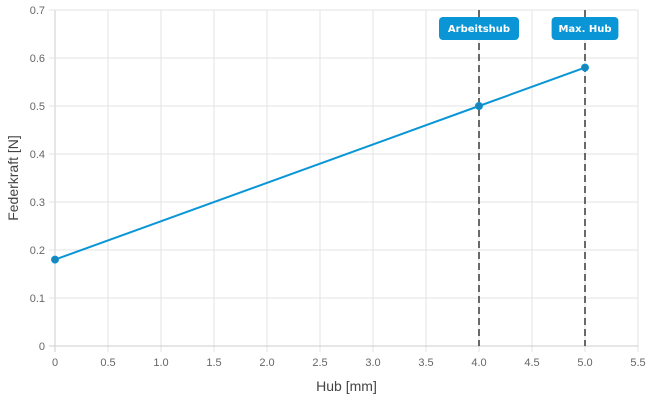 The height and width of the screenshot is (400, 650). Describe the element at coordinates (37, 203) in the screenshot. I see `y-tick-label: 0.3` at that location.